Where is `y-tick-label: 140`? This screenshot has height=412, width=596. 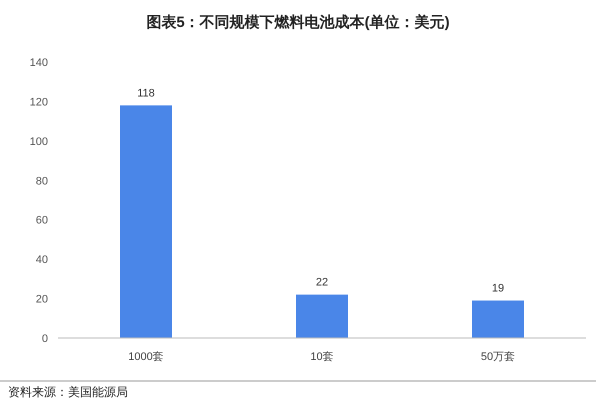
y-tick-label: 140 is located at coordinates (39, 63).